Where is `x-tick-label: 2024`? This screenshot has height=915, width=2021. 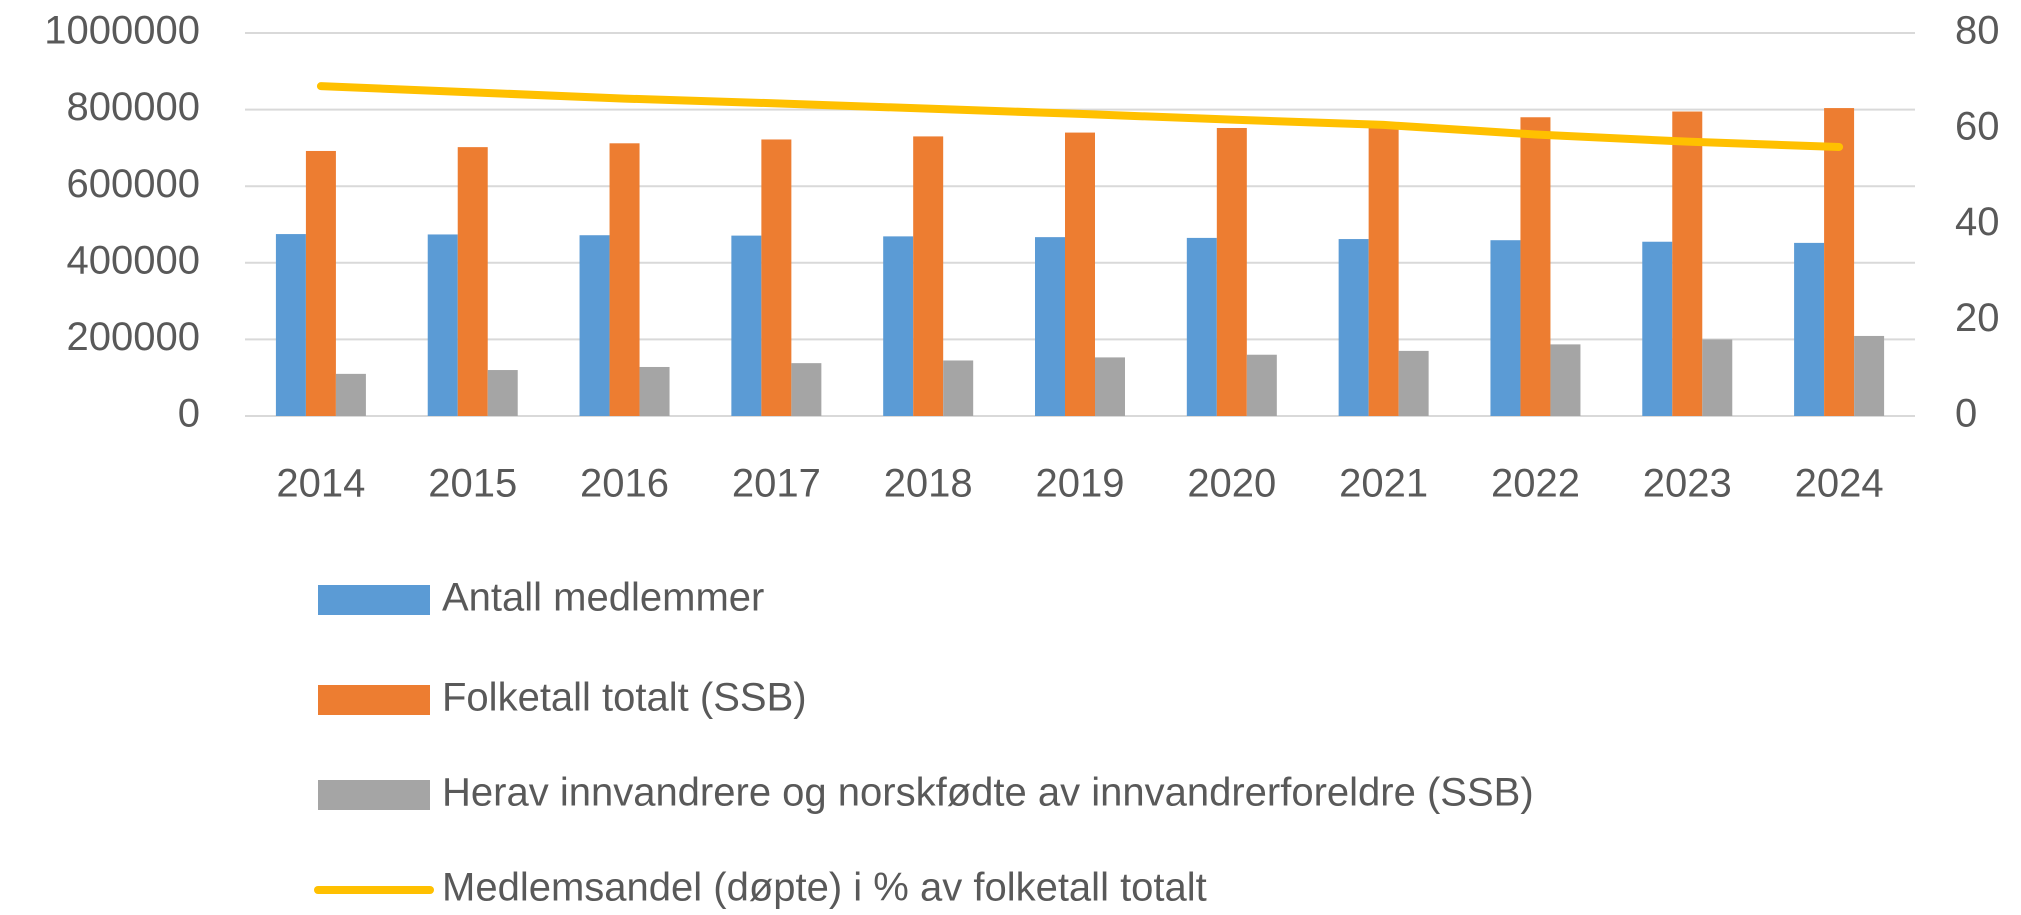
x-tick-label: 2024 is located at coordinates (1839, 484).